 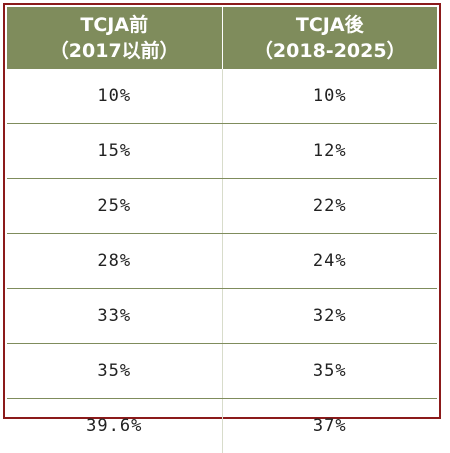 What do you see at coordinates (114, 206) in the screenshot?
I see `rate-before-cell: 25%` at bounding box center [114, 206].